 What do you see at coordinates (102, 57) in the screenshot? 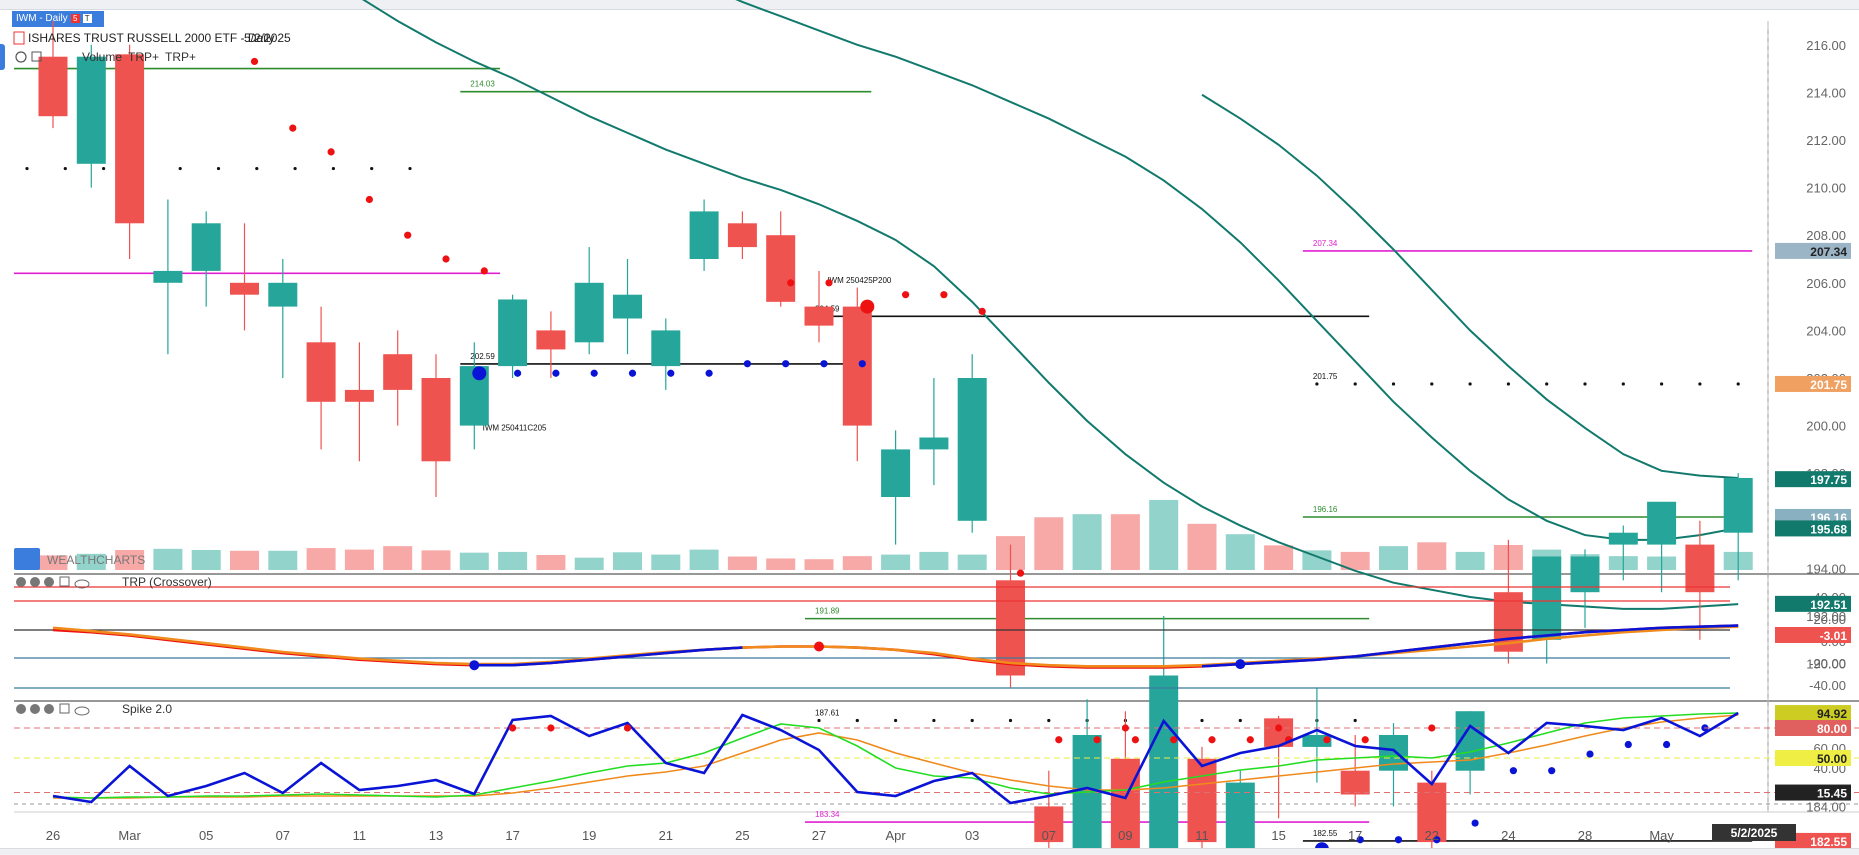
I see `volume-label: Volume` at bounding box center [102, 57].